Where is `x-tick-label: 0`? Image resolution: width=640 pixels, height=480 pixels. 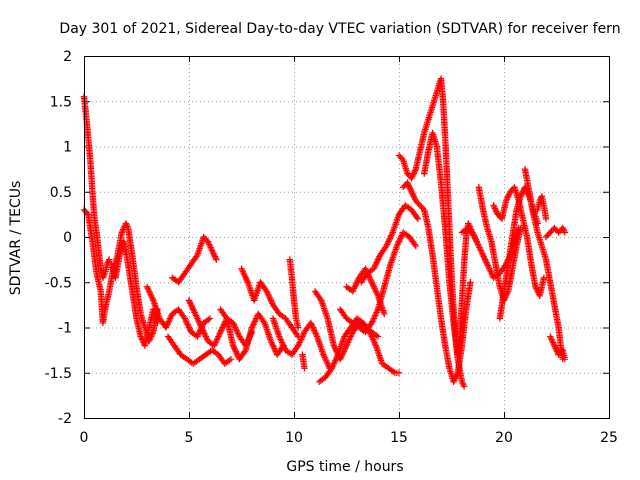
x-tick-label: 0 is located at coordinates (84, 438).